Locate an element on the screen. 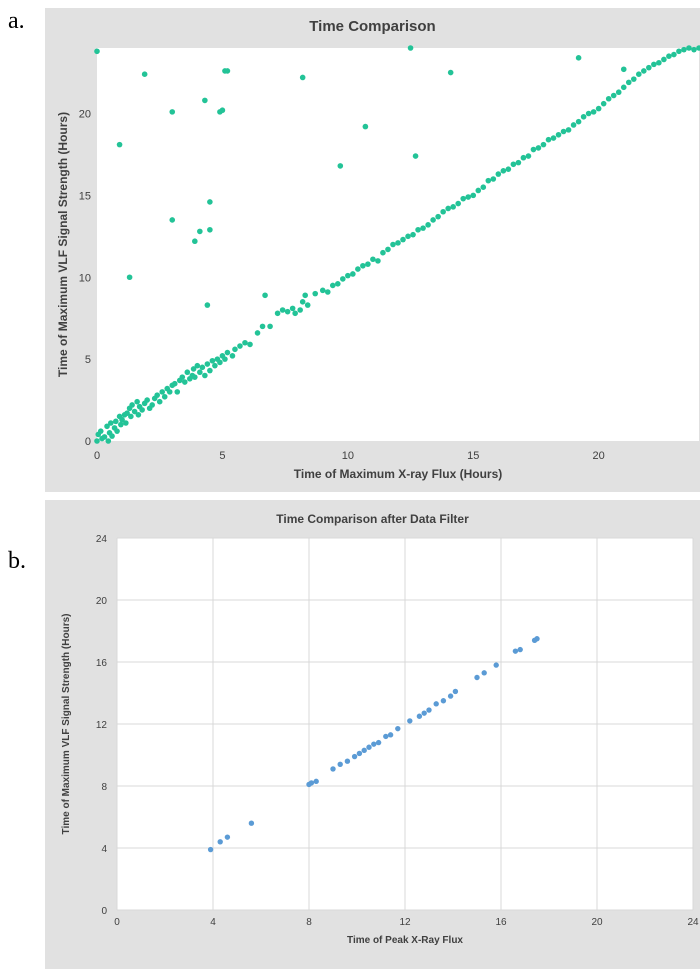 The width and height of the screenshot is (700, 969). x-tick-label: 10 is located at coordinates (348, 456).